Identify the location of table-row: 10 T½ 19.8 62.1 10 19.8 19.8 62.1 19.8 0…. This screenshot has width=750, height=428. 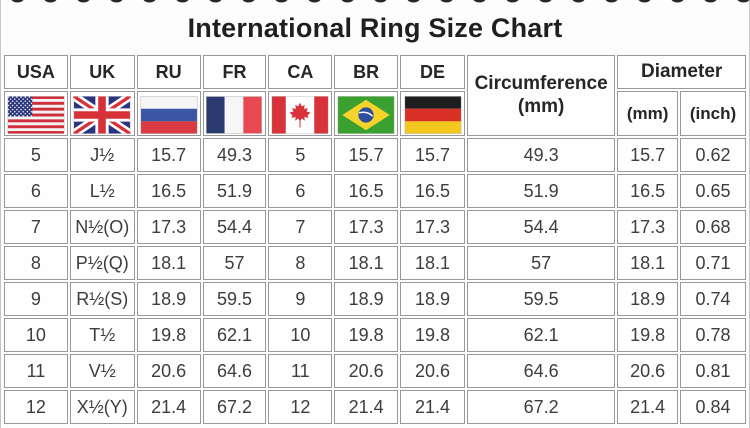
(375, 335).